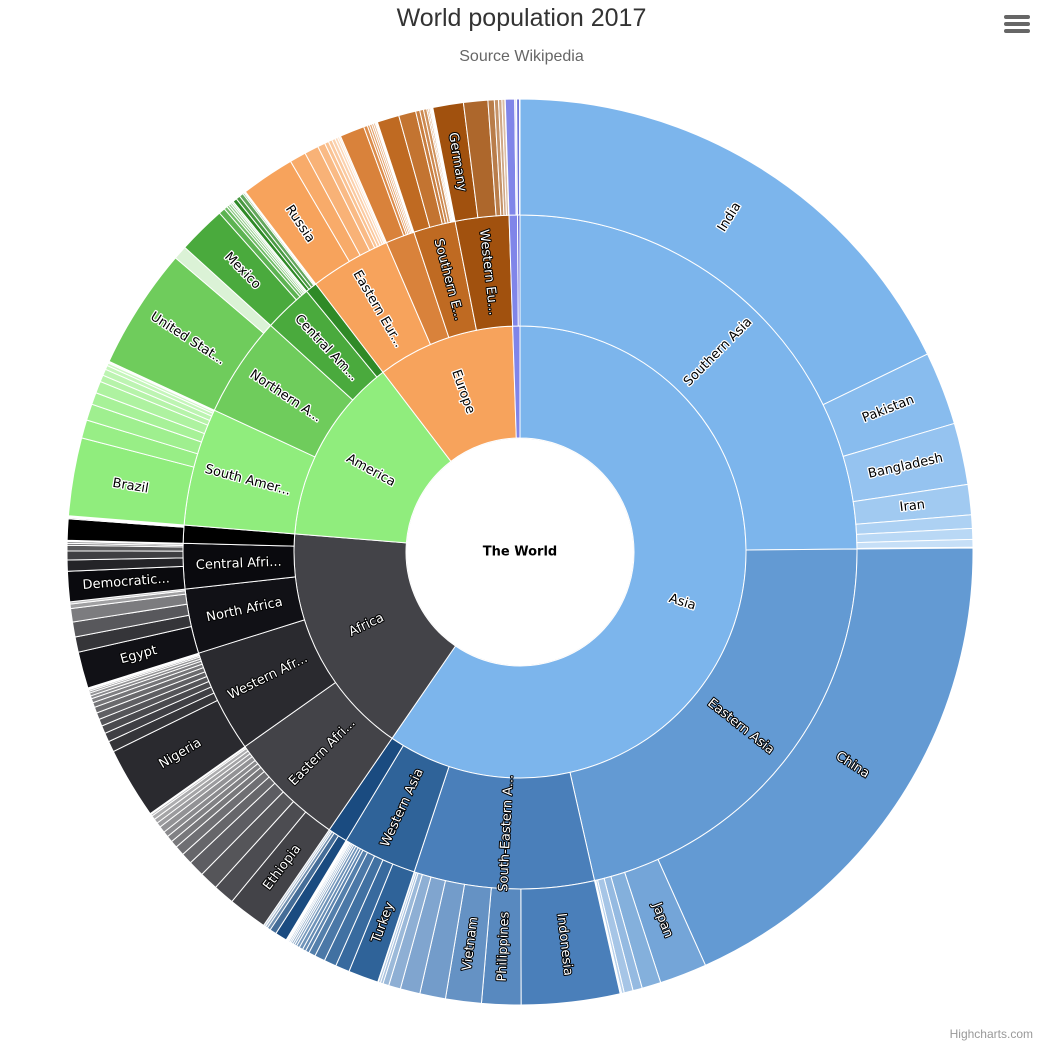  I want to click on country-label-iran: Iran, so click(912, 506).